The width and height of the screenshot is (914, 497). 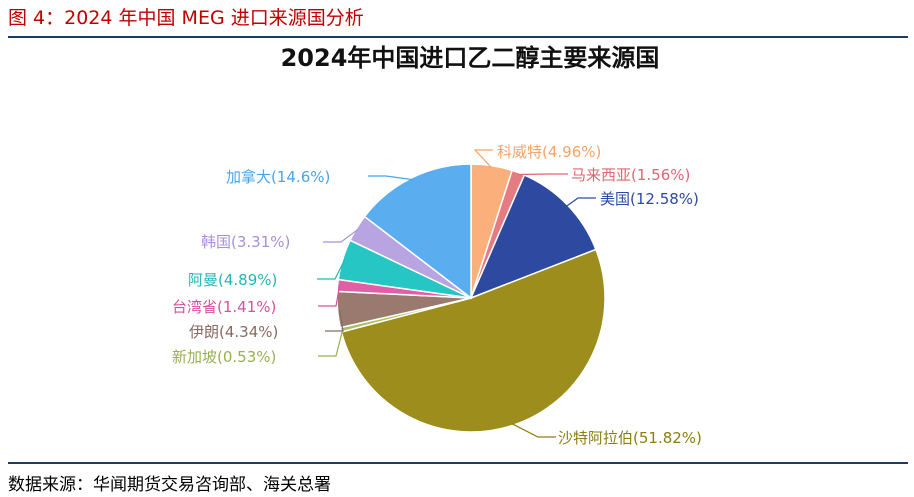 What do you see at coordinates (470, 58) in the screenshot?
I see `chart-title: 2024年中国进口乙二醇主要来源国` at bounding box center [470, 58].